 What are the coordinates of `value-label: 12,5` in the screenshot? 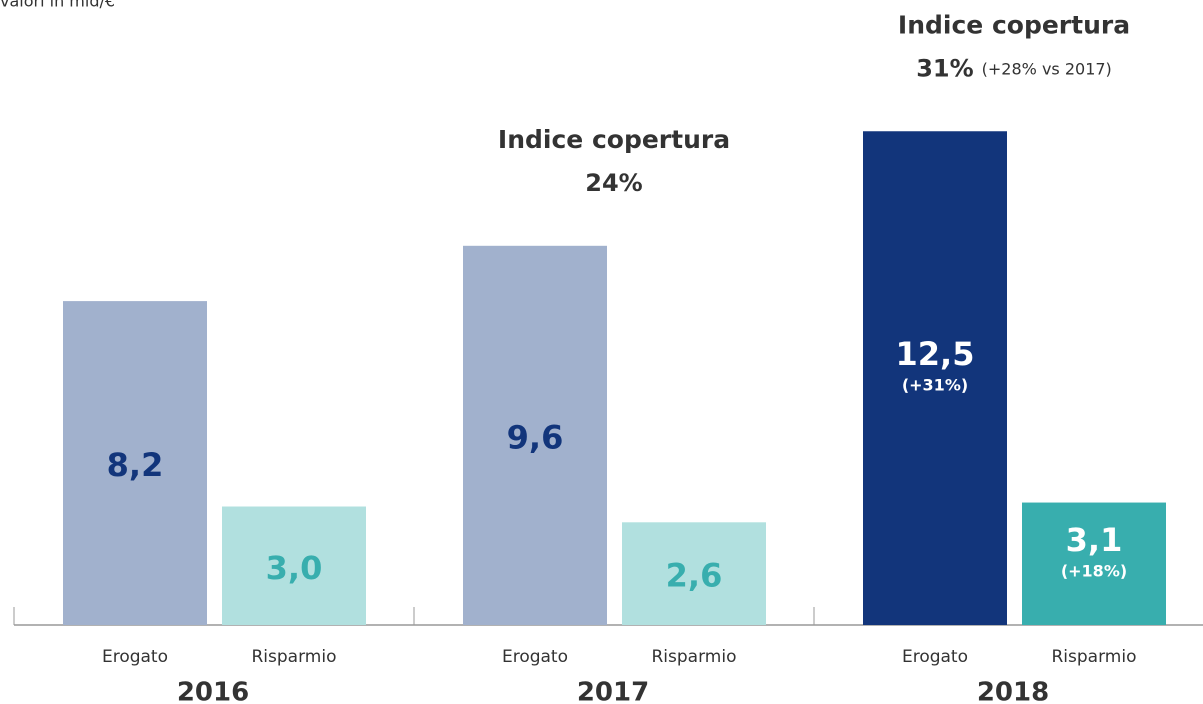 It's located at (935, 354).